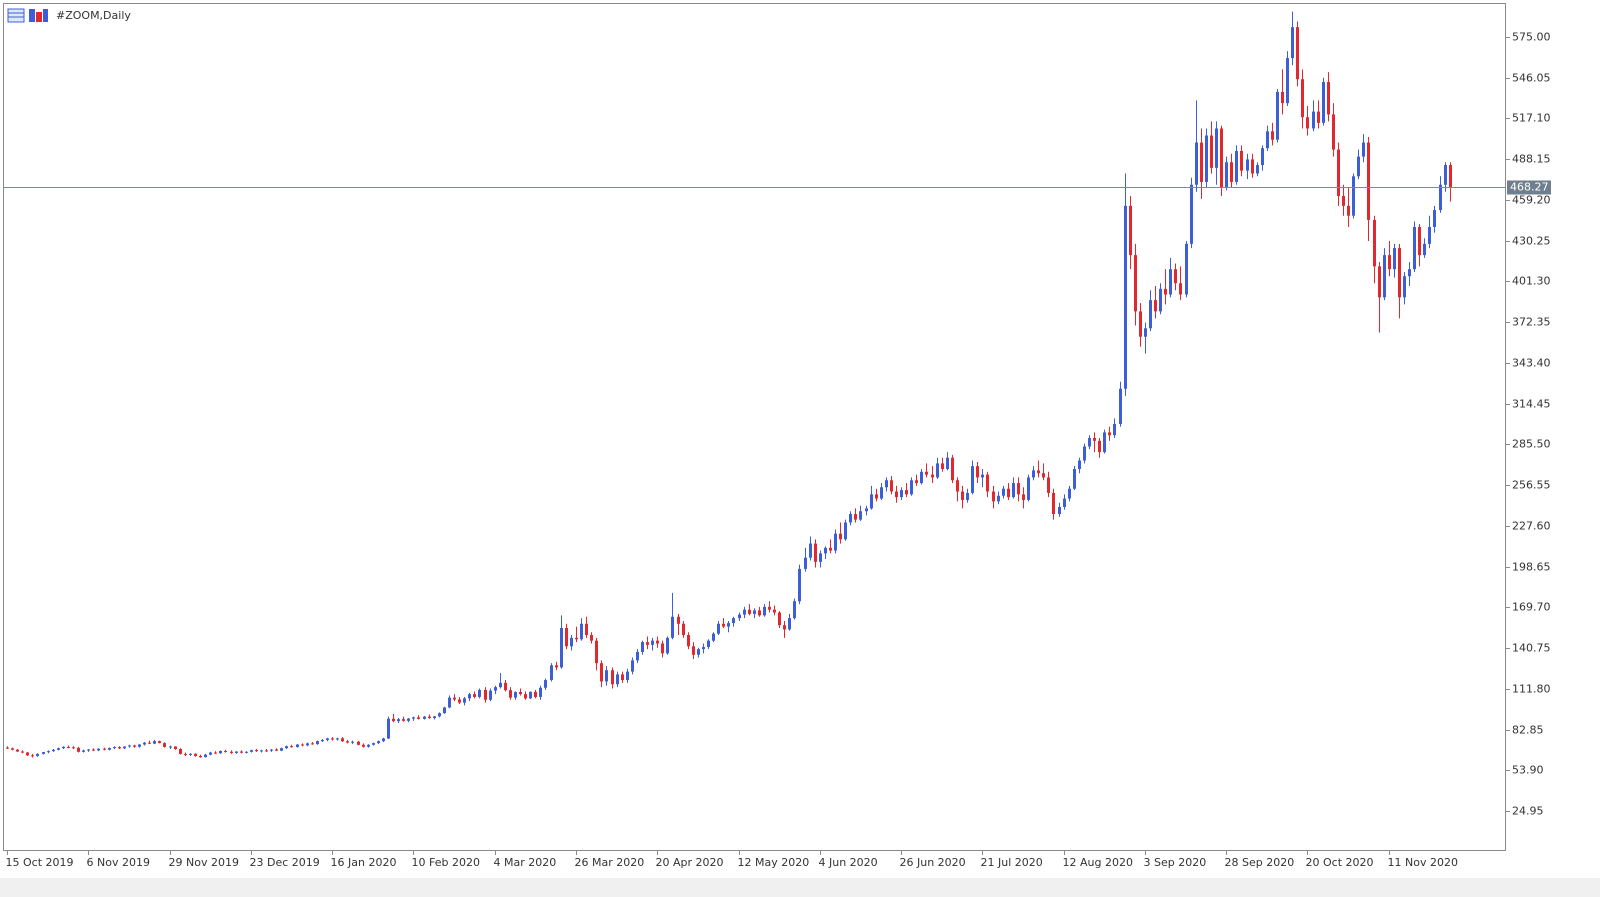 The width and height of the screenshot is (1600, 897). I want to click on x-tick-label: 23 Dec 2019, so click(285, 862).